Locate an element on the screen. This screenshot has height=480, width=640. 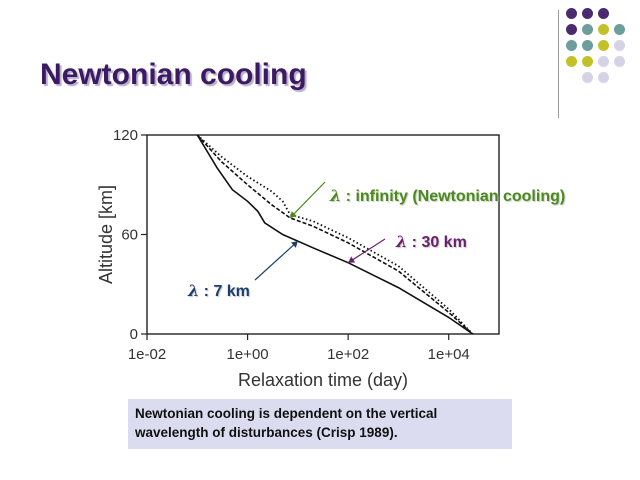
x-tick-label: 1e+04 is located at coordinates (449, 354).